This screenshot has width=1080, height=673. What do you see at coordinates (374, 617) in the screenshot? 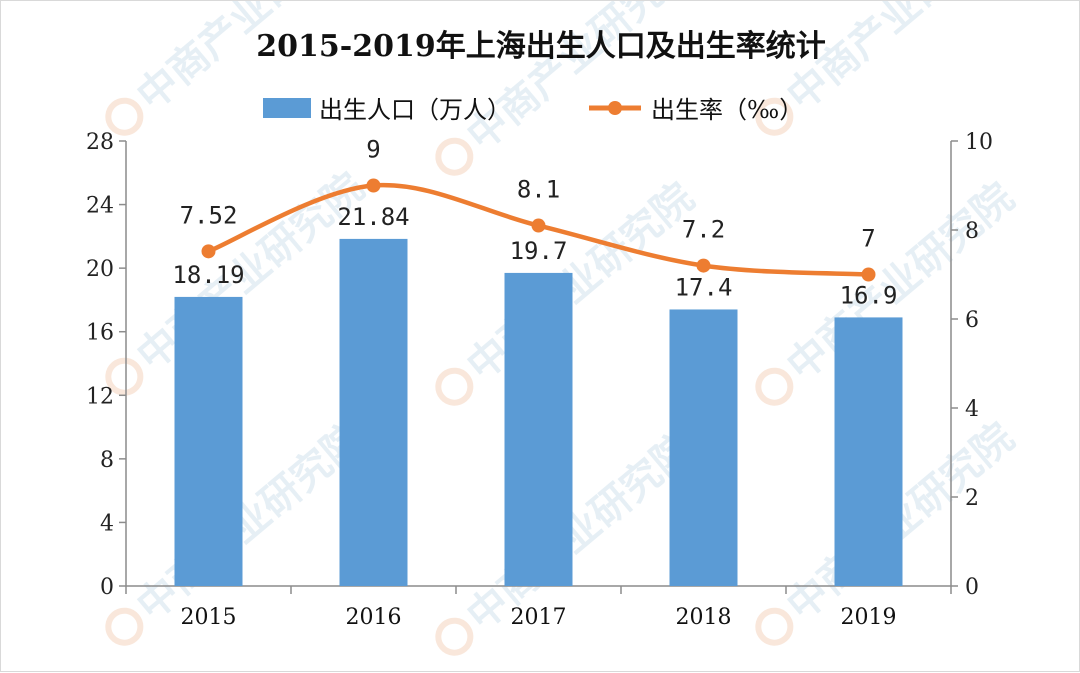
I see `x-tick-label: 2016` at bounding box center [374, 617].